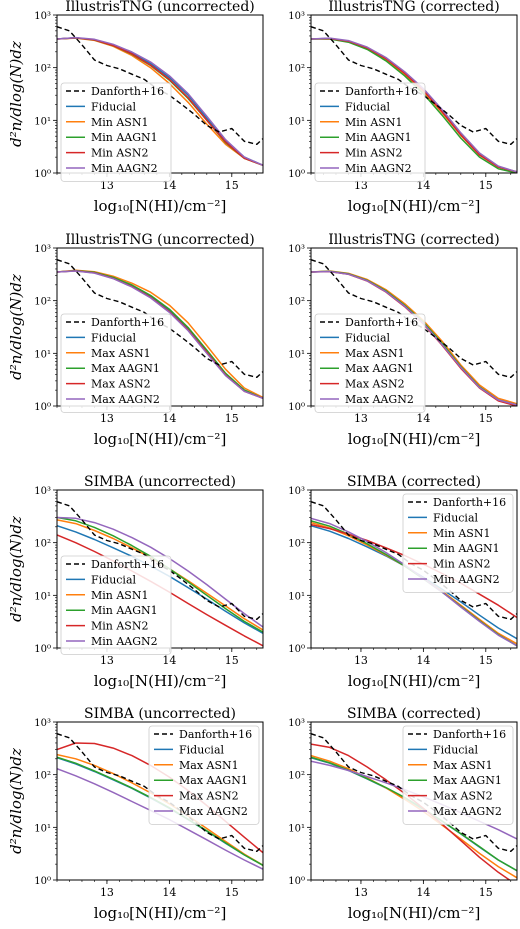  What do you see at coordinates (160, 801) in the screenshot?
I see `axes-frame` at bounding box center [160, 801].